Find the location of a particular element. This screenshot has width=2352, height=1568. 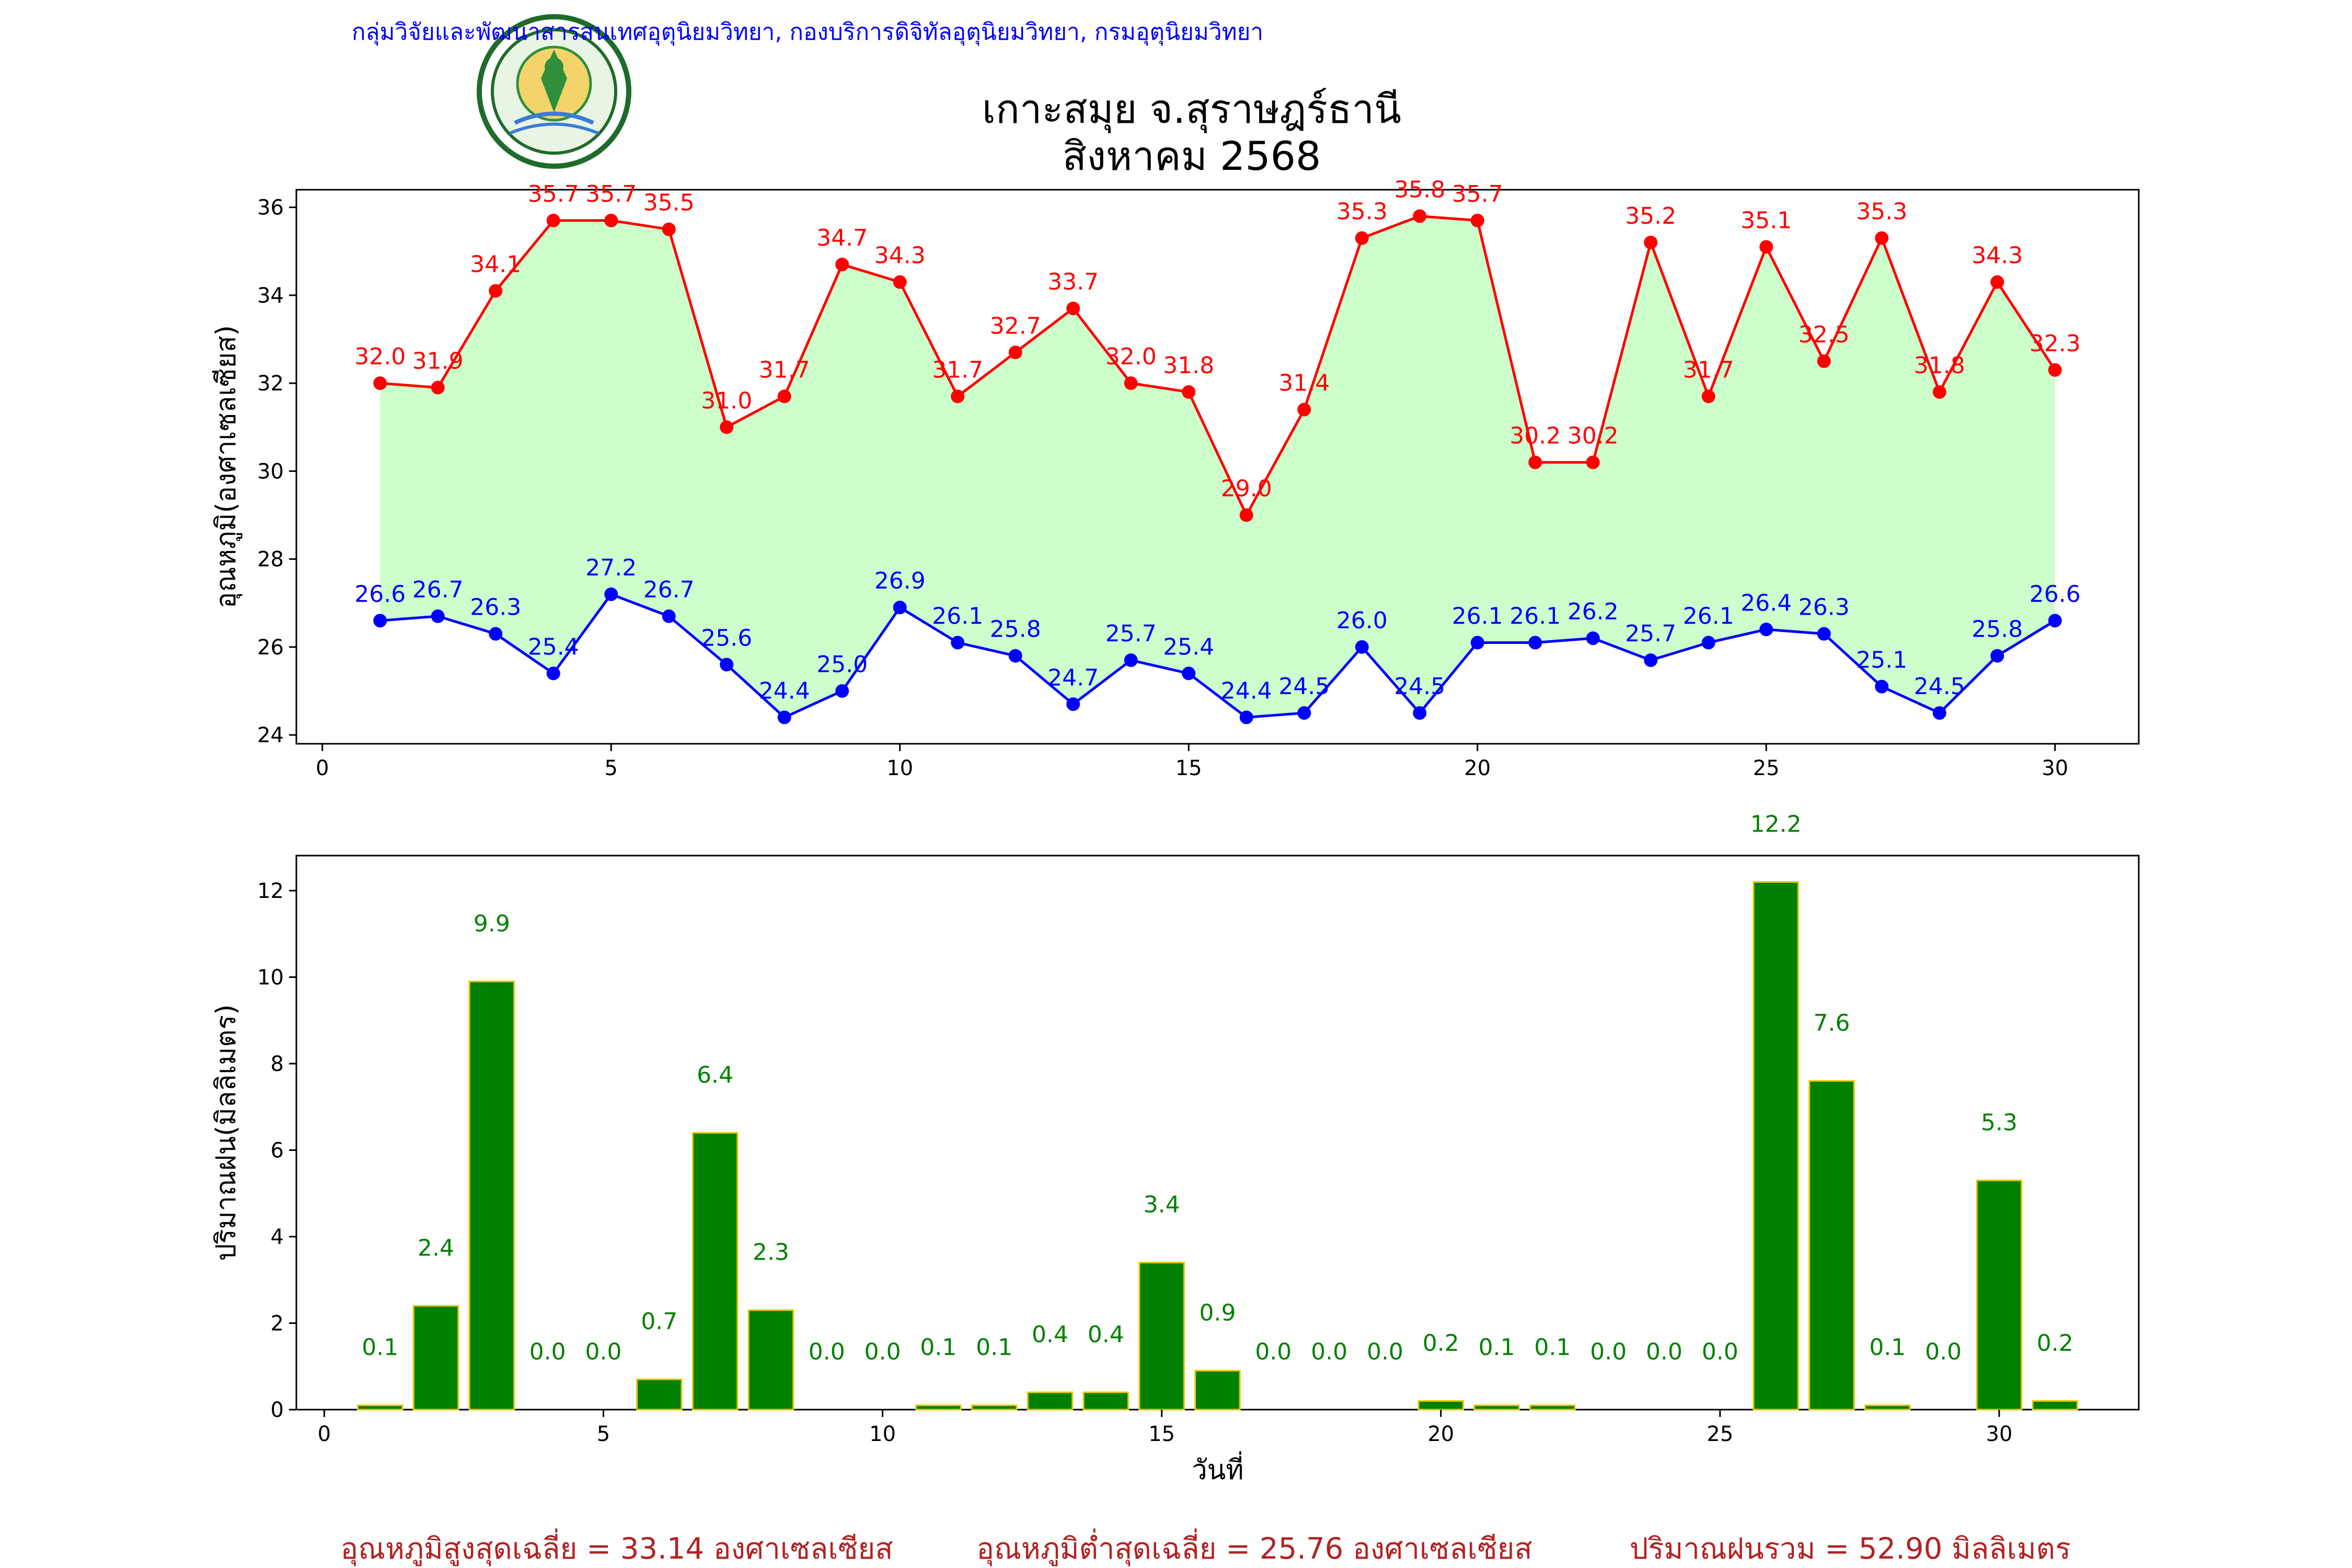

min-temperature-value-label: 25.4 is located at coordinates (553, 646).